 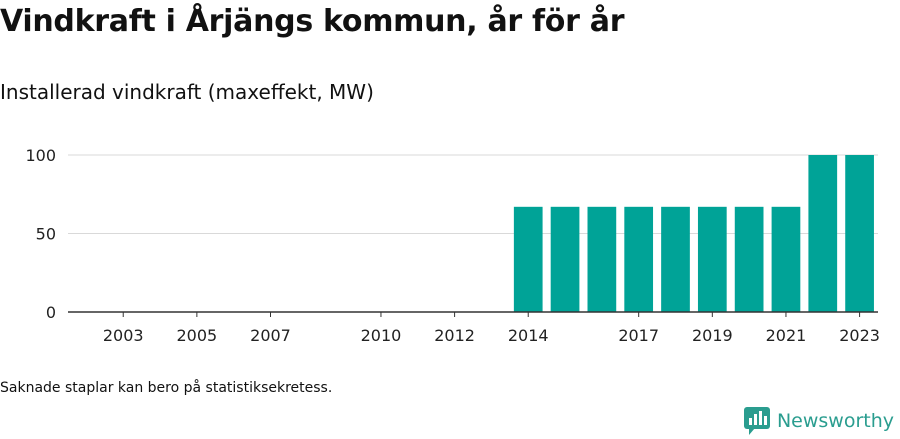 What do you see at coordinates (51, 312) in the screenshot?
I see `y-tick-label: 0` at bounding box center [51, 312].